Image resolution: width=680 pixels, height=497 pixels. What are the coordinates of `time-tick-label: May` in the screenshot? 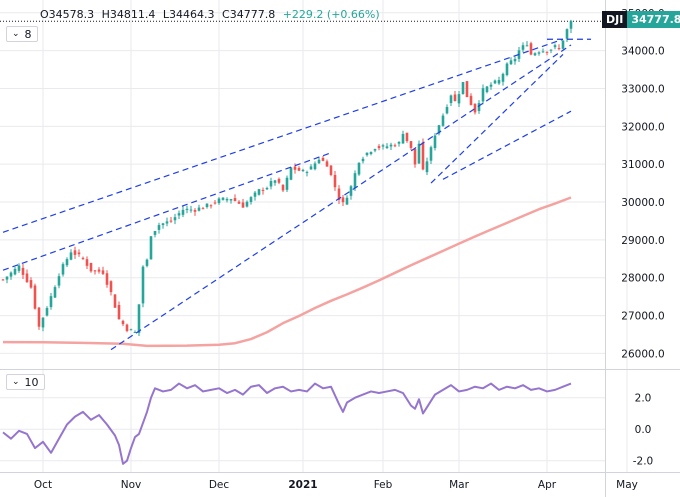 It's located at (627, 485).